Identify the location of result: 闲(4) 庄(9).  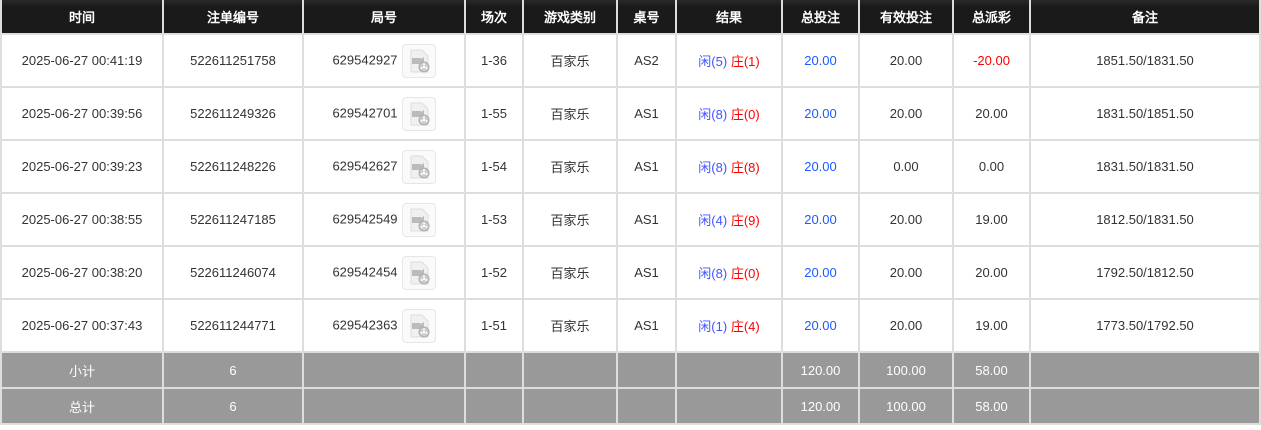
(729, 219).